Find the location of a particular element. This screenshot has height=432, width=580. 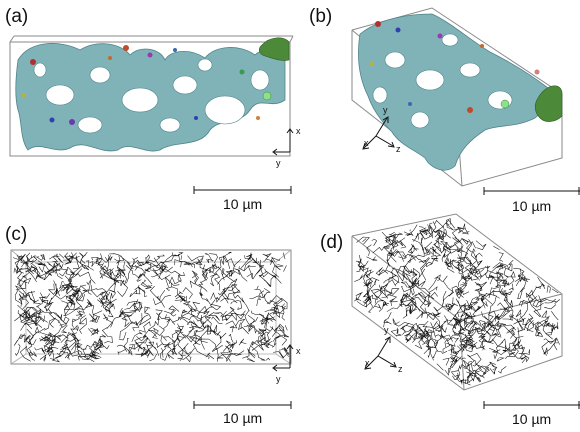

panel-b-scalebar is located at coordinates (531, 191).